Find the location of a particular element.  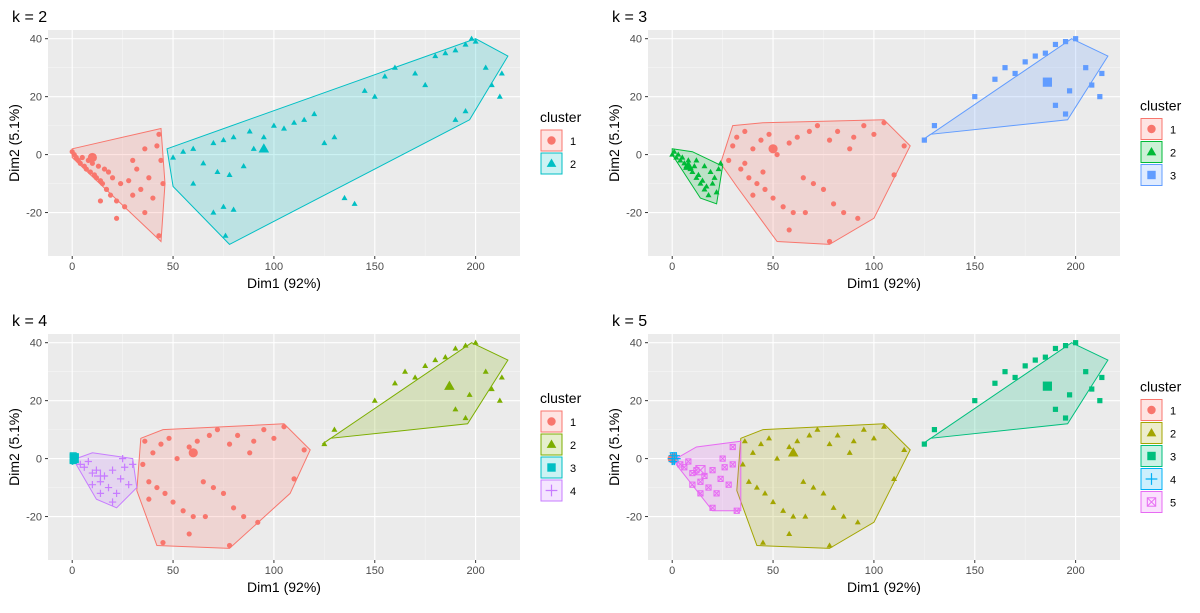

panel-3-legend: cluster 1 2 3 4 is located at coordinates (561, 446).